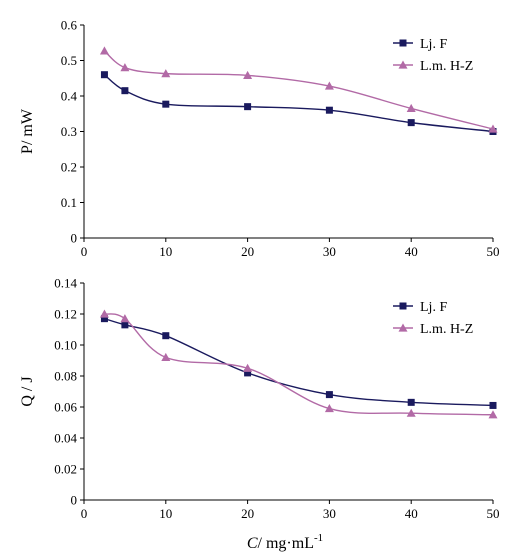 The width and height of the screenshot is (521, 558). What do you see at coordinates (65, 407) in the screenshot?
I see `y-tick-label: 0.06` at bounding box center [65, 407].